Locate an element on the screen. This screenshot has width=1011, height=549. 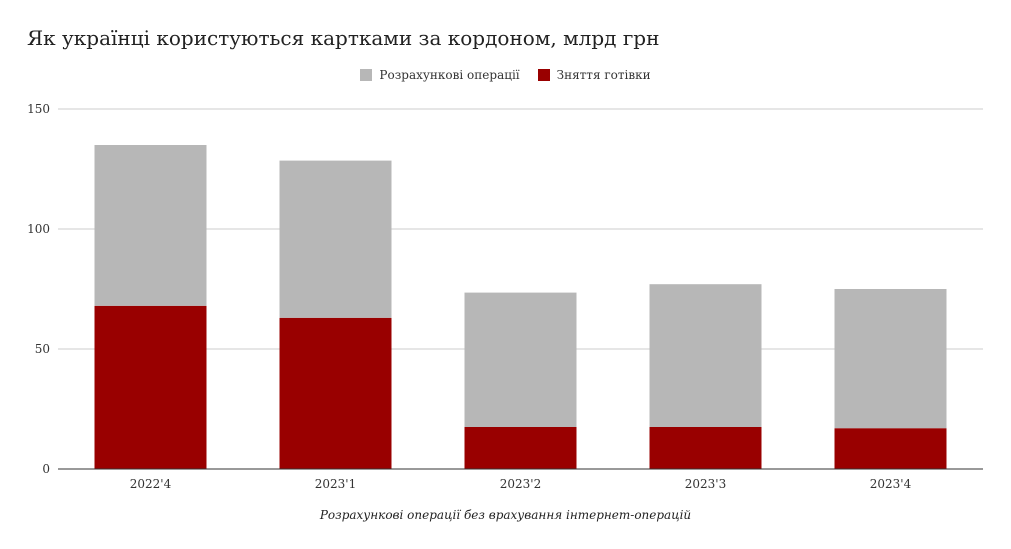
legend-label-cash: Зняття готівки is located at coordinates (603, 75).